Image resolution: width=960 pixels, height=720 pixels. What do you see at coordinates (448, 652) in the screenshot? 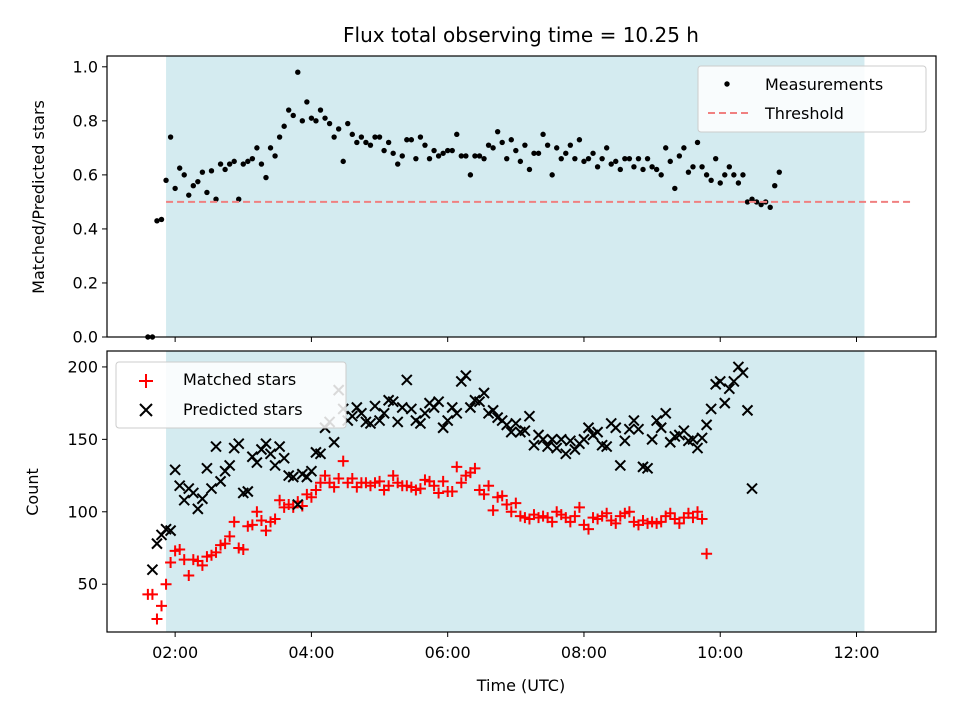
I see `x-tick-label: 06:00` at bounding box center [448, 652].